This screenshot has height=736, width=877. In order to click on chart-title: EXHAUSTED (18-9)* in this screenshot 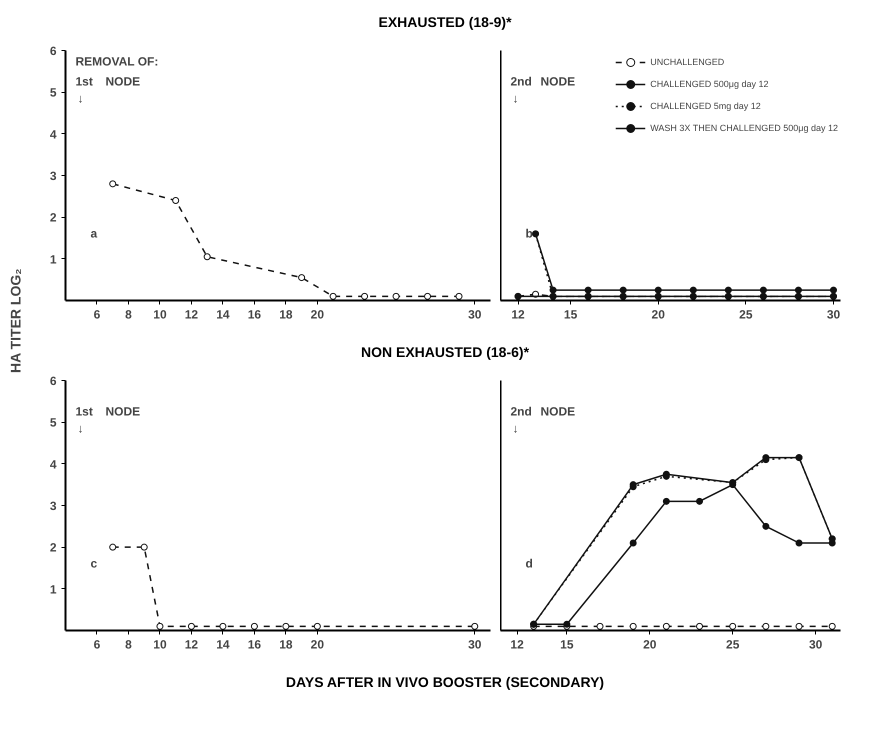, I will do `click(445, 22)`.